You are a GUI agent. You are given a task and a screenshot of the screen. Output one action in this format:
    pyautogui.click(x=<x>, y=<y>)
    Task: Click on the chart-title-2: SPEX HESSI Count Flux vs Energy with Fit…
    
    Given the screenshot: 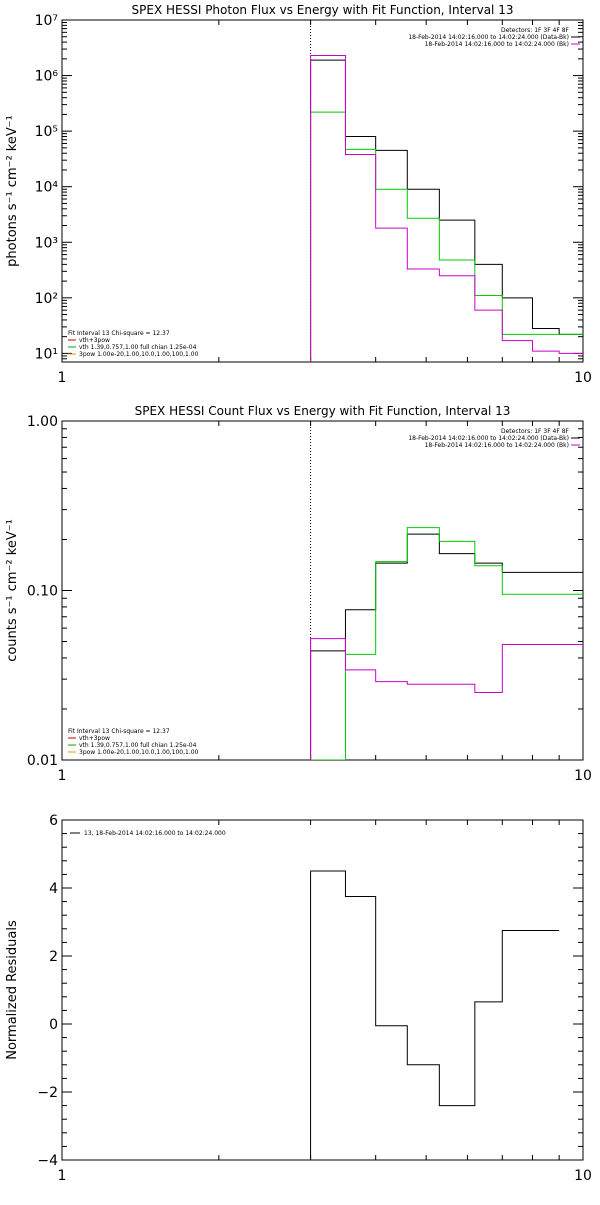 What is the action you would take?
    pyautogui.click(x=323, y=411)
    